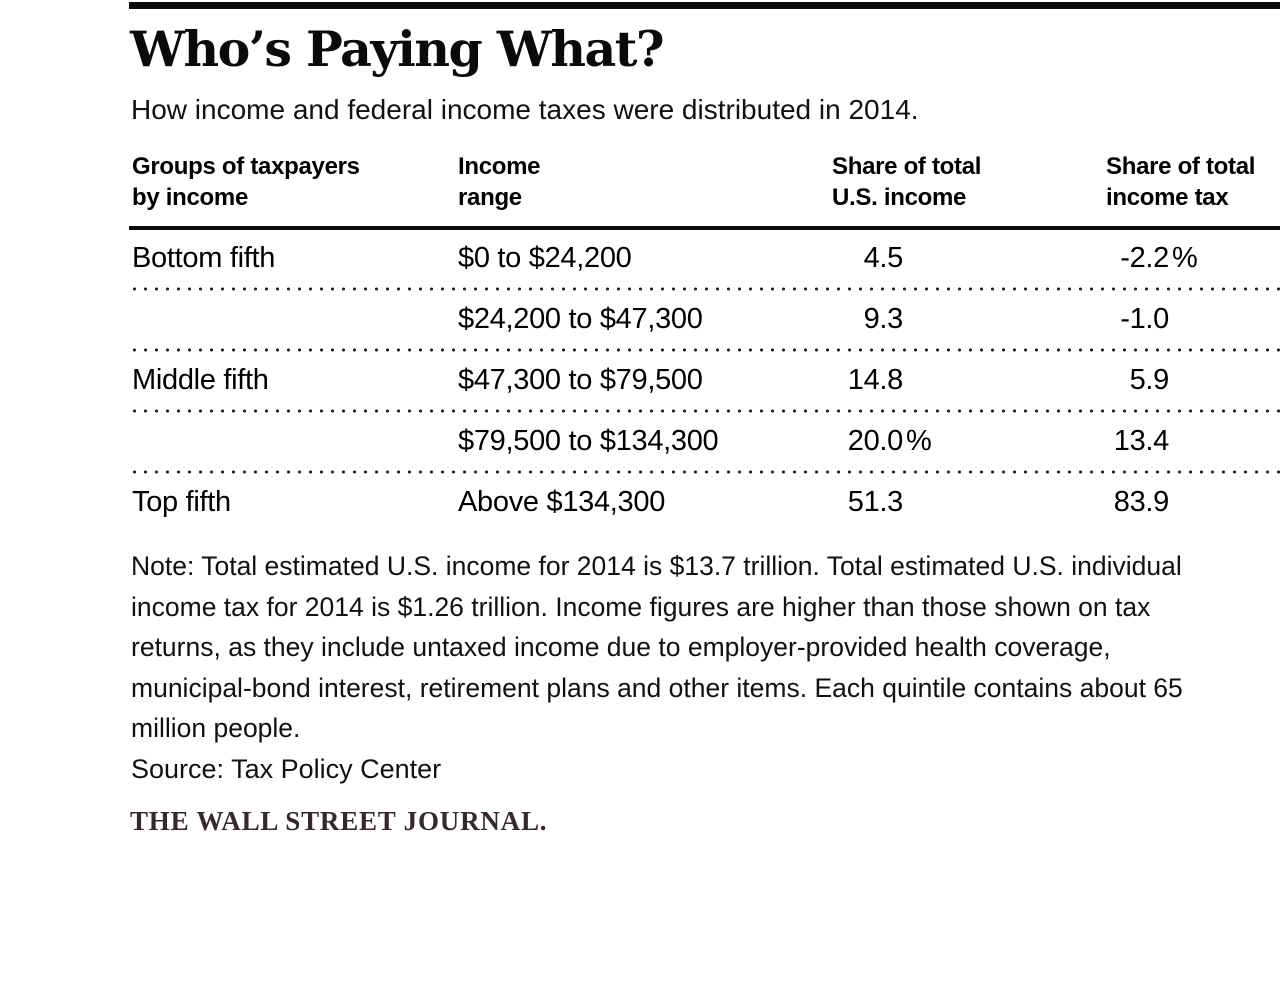  Describe the element at coordinates (704, 502) in the screenshot. I see `table-row: Top fifth Above $134,300 51.3 83.9` at that location.